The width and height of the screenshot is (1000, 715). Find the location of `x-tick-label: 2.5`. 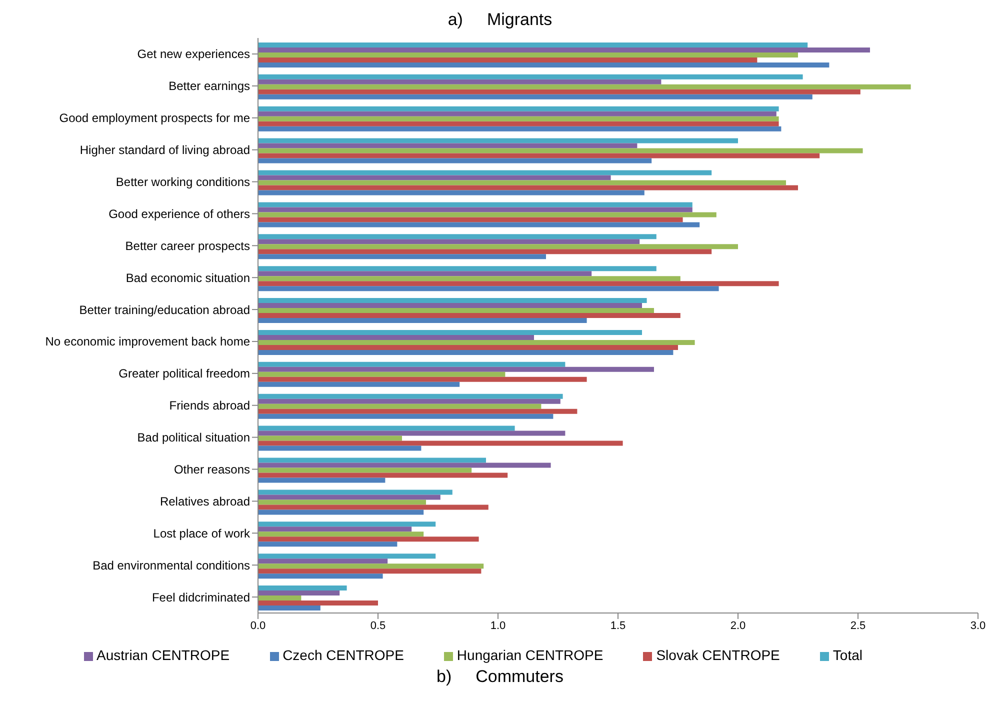

x-tick-label: 2.5 is located at coordinates (858, 626).